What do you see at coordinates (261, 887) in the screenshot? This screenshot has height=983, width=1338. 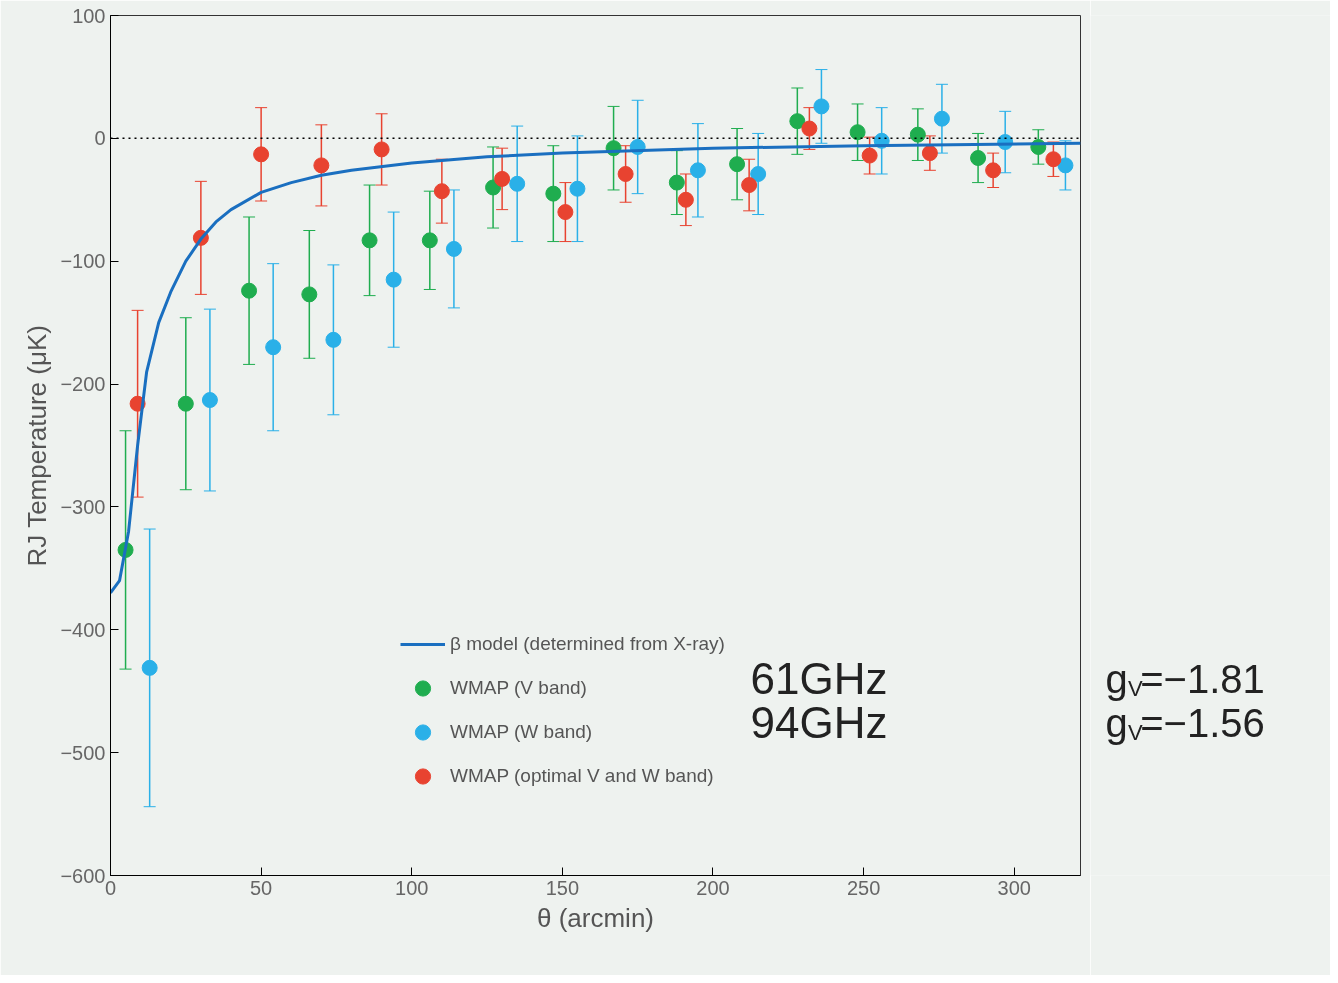 I see `x-tick-label: 50` at bounding box center [261, 887].